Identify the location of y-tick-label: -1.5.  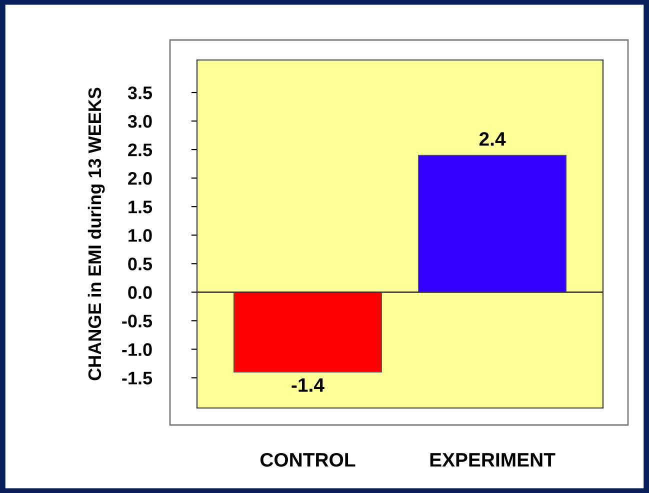
(137, 378).